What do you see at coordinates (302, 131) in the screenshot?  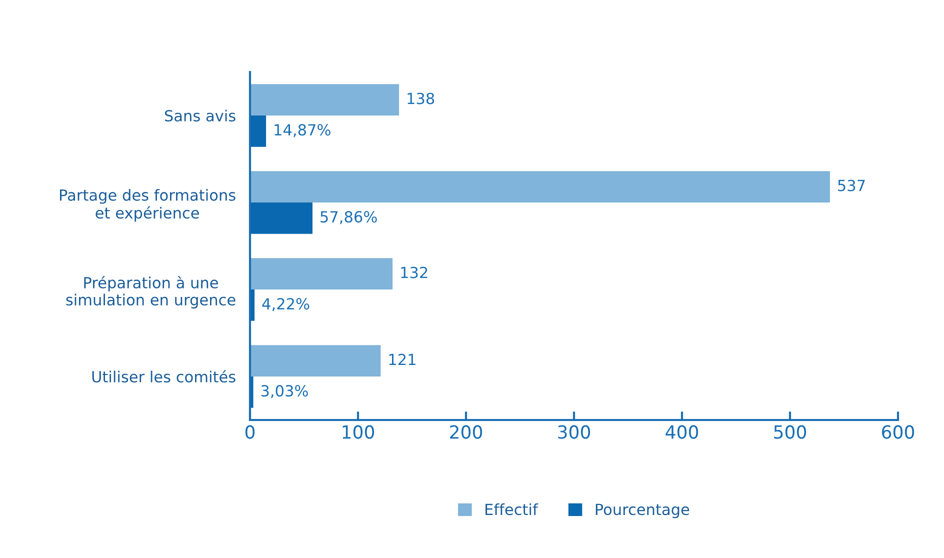 I see `data-label: 14,87%` at bounding box center [302, 131].